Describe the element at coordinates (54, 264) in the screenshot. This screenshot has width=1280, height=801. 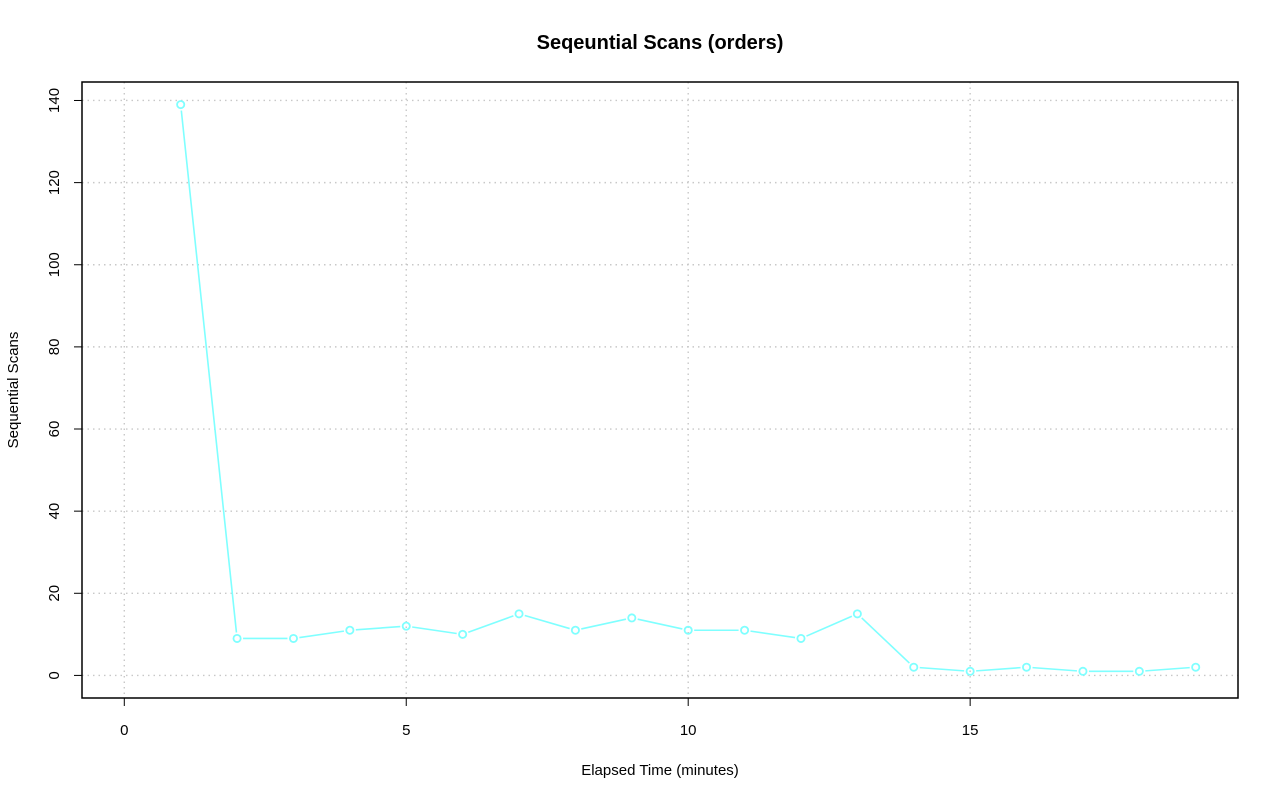
I see `y-tick-label: 100` at that location.